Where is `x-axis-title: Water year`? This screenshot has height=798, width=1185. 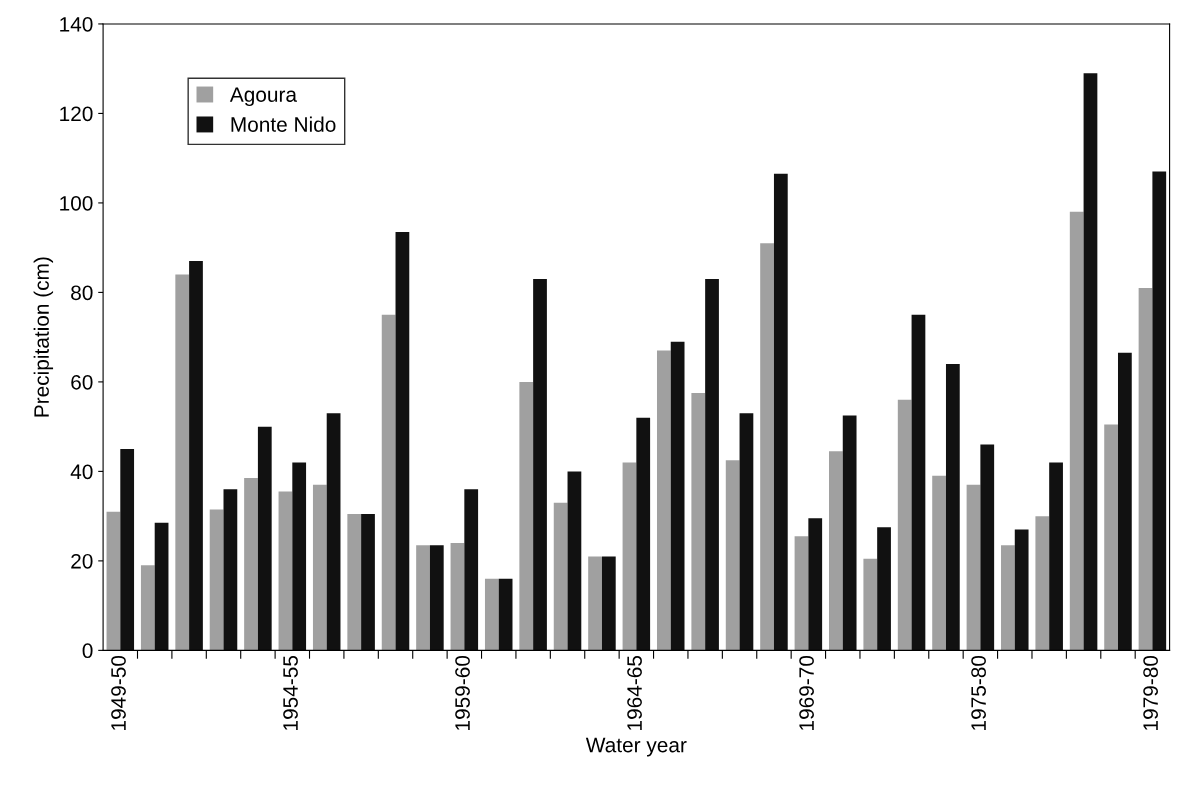
x-axis-title: Water year is located at coordinates (636, 747).